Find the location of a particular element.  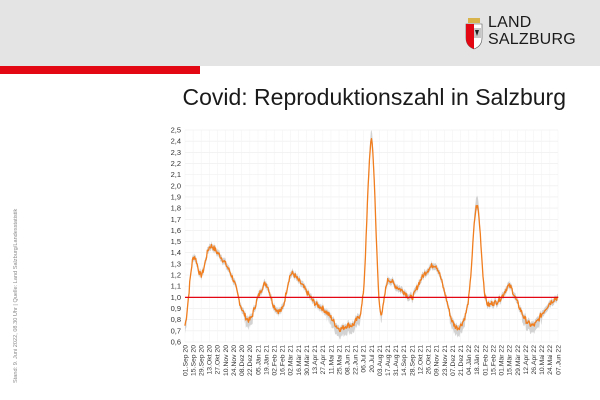

y-tick-label: 0,6 is located at coordinates (176, 342).